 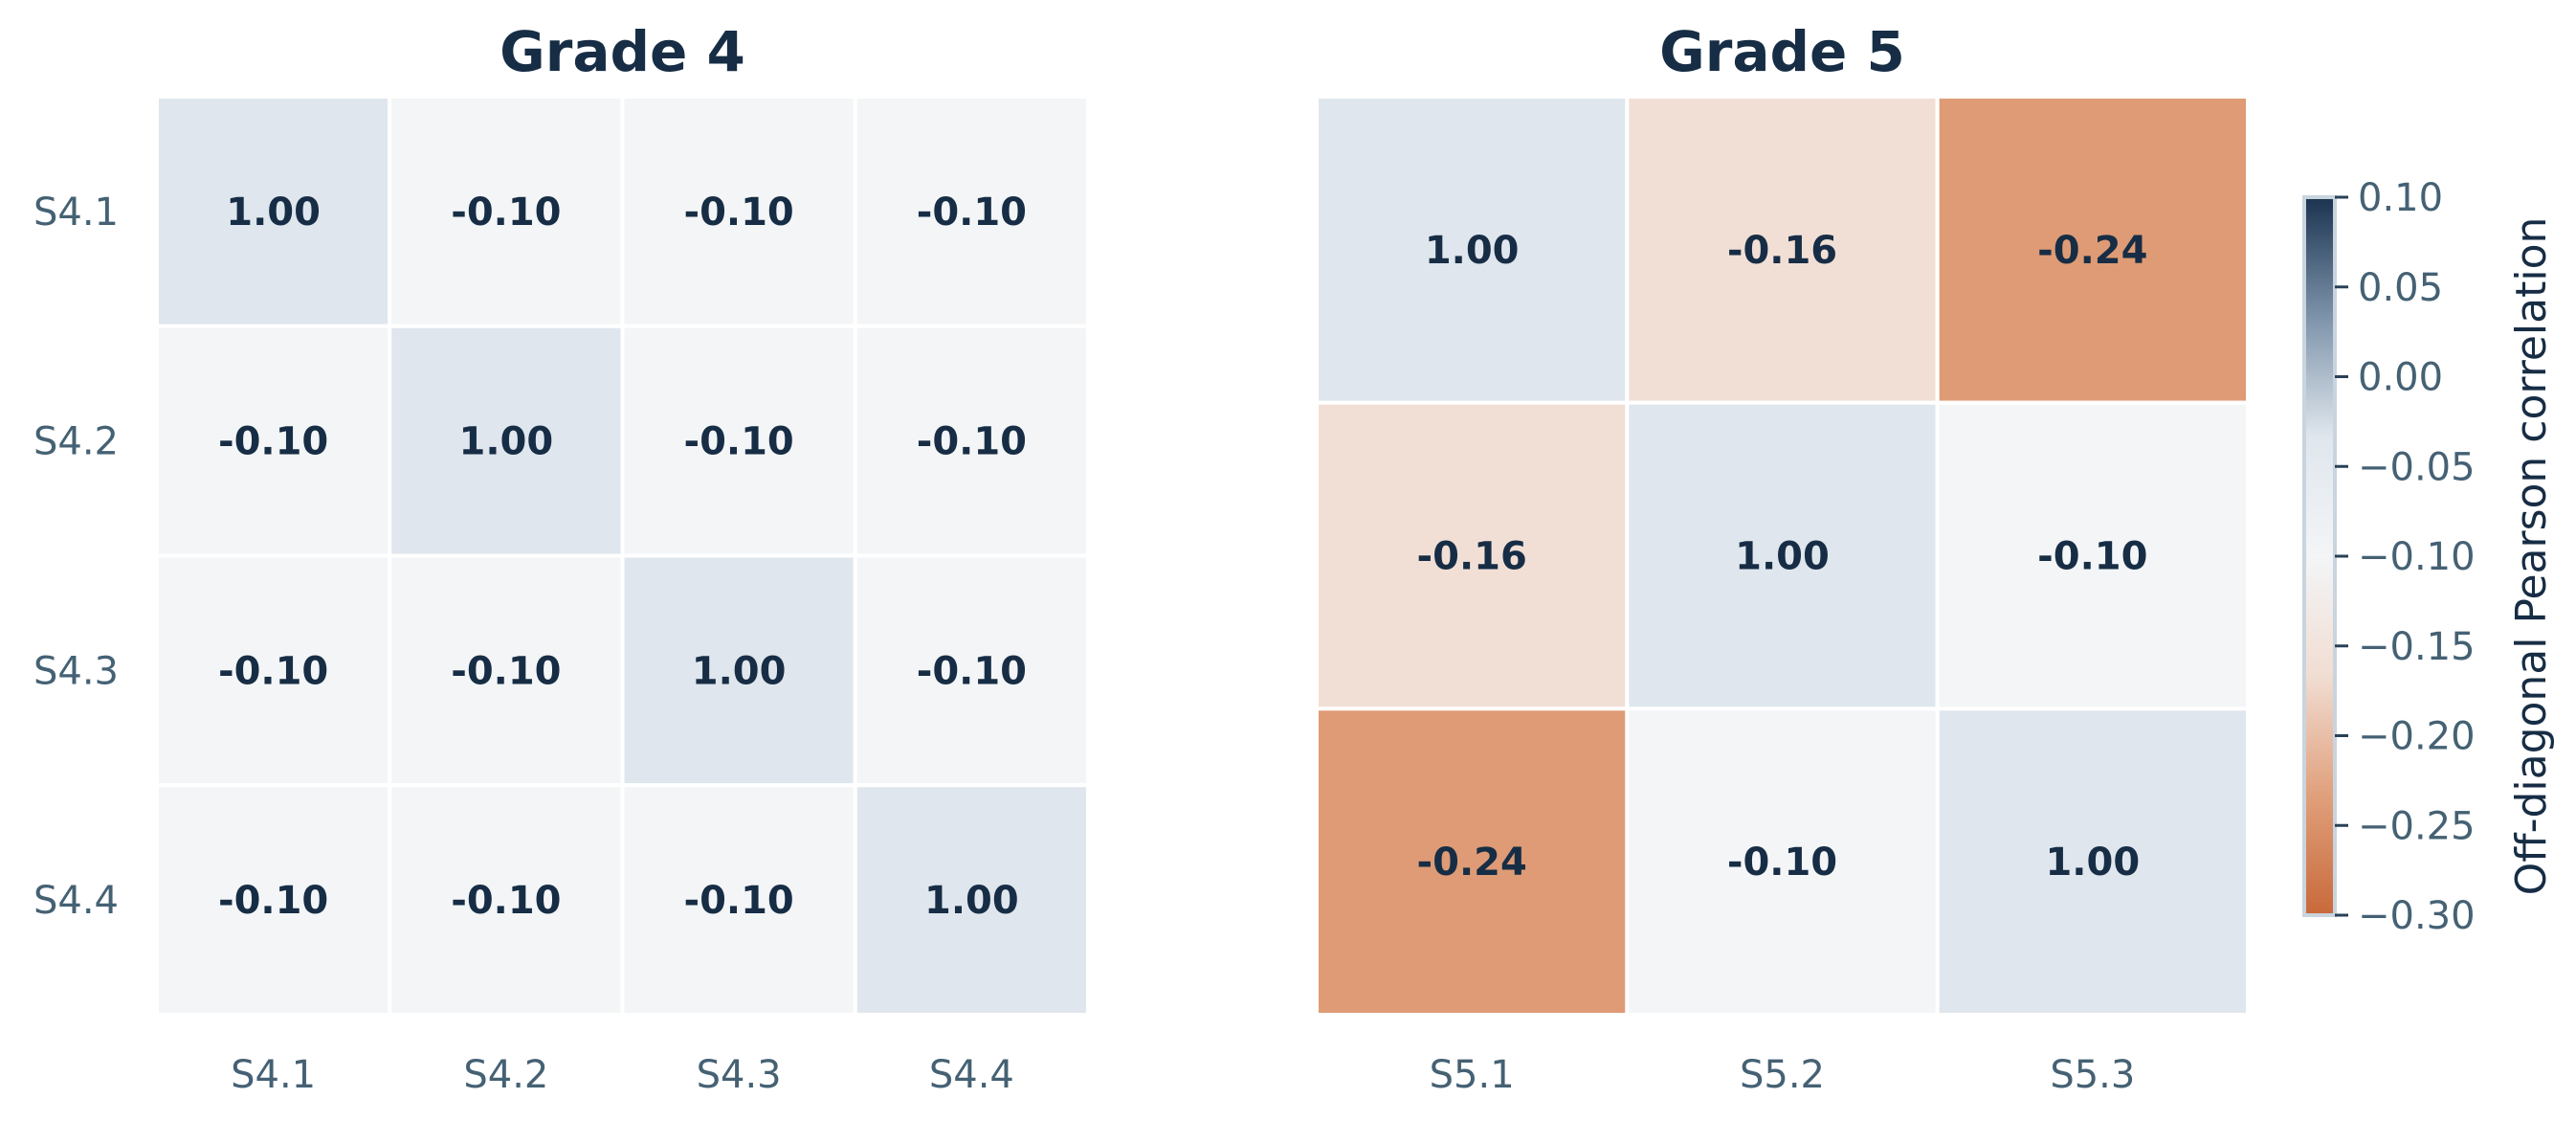 What do you see at coordinates (622, 51) in the screenshot?
I see `panel-title: Grade 4` at bounding box center [622, 51].